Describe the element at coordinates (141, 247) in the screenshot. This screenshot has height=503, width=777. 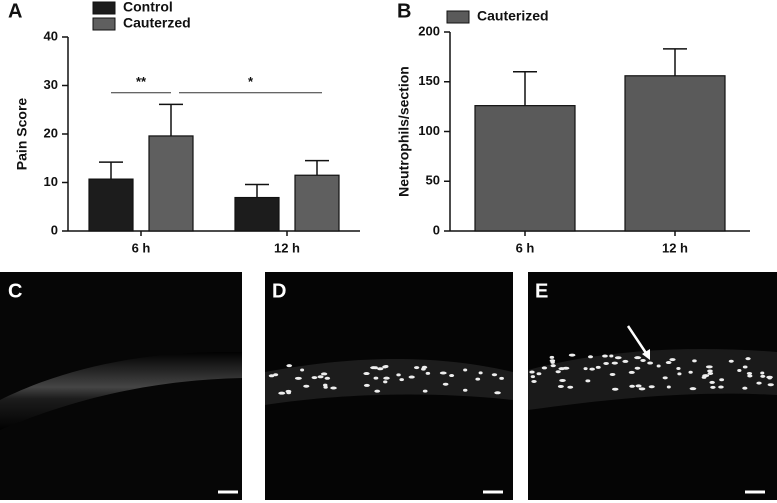
I see `x-tick-label: 6 h` at that location.